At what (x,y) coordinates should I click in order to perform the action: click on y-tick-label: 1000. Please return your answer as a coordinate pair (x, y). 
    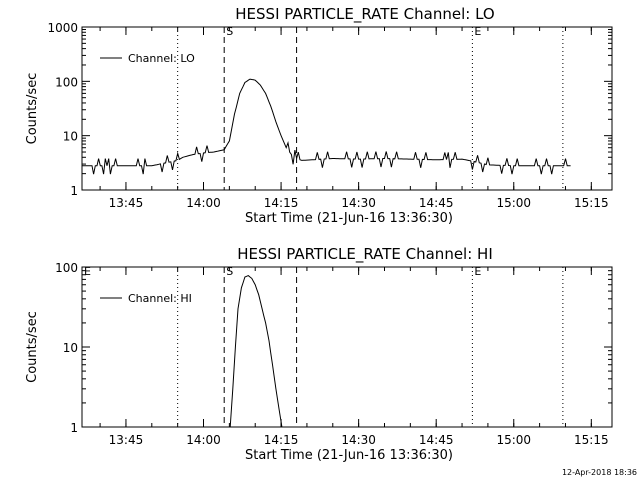
    Looking at the image, I should click on (62, 28).